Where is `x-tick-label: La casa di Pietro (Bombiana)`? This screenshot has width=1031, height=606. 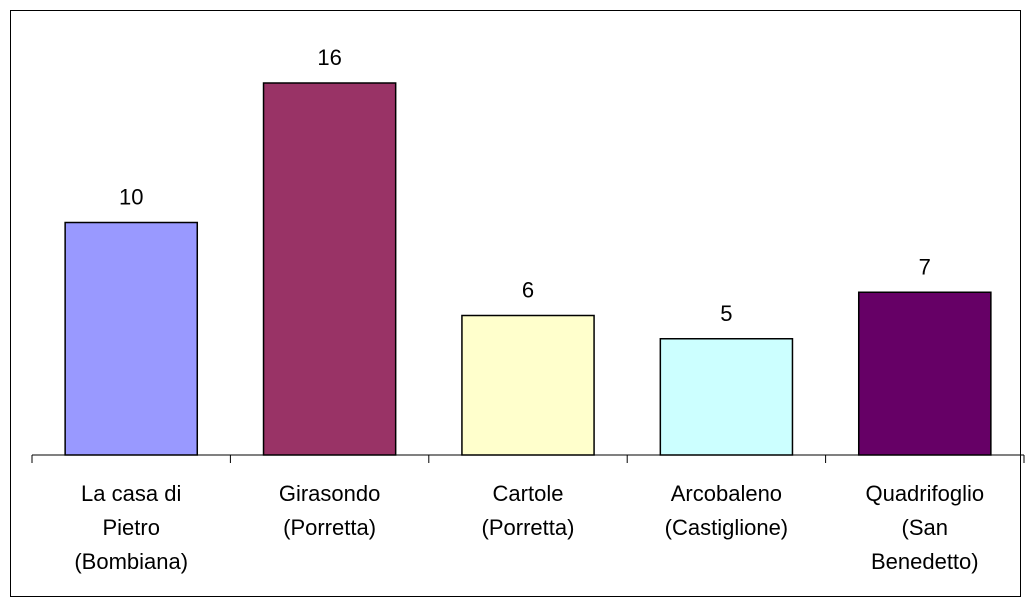
x-tick-label: La casa di Pietro (Bombiana) is located at coordinates (131, 527).